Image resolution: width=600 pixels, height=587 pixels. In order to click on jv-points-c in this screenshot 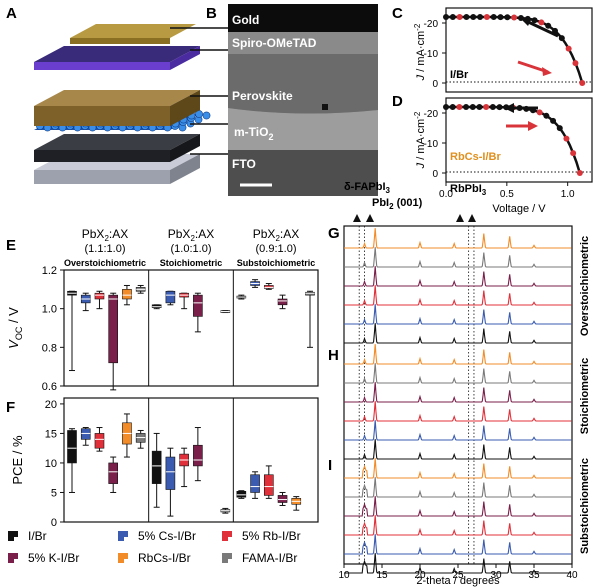, I will do `click(514, 50)`.